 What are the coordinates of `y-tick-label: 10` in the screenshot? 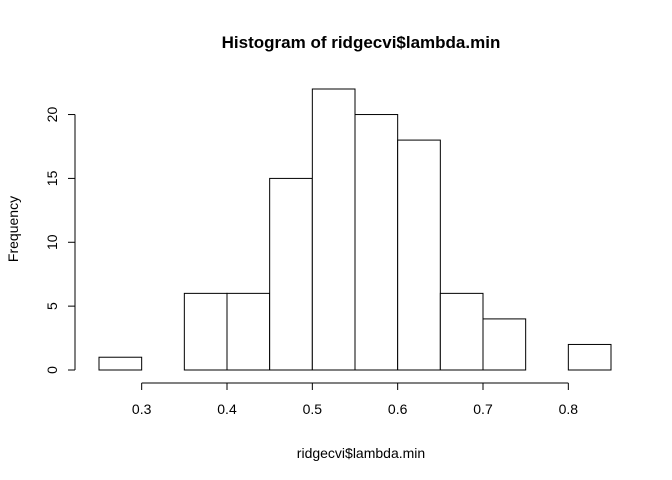 It's located at (52, 242).